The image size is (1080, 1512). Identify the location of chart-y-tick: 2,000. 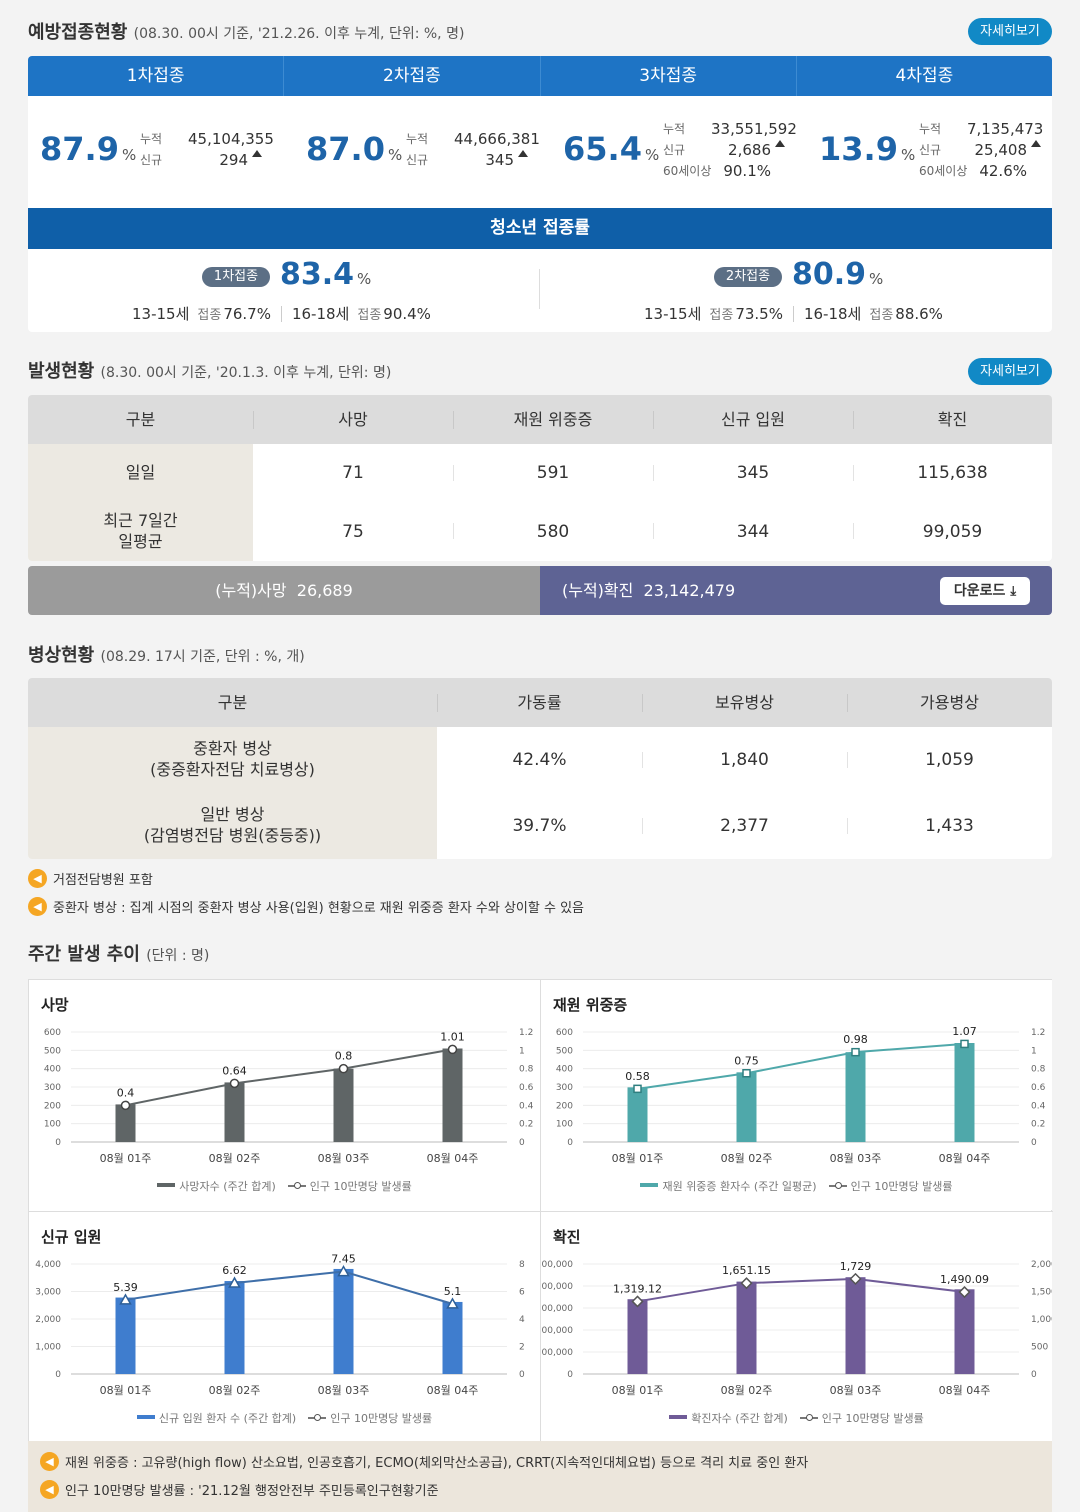
(48, 1320).